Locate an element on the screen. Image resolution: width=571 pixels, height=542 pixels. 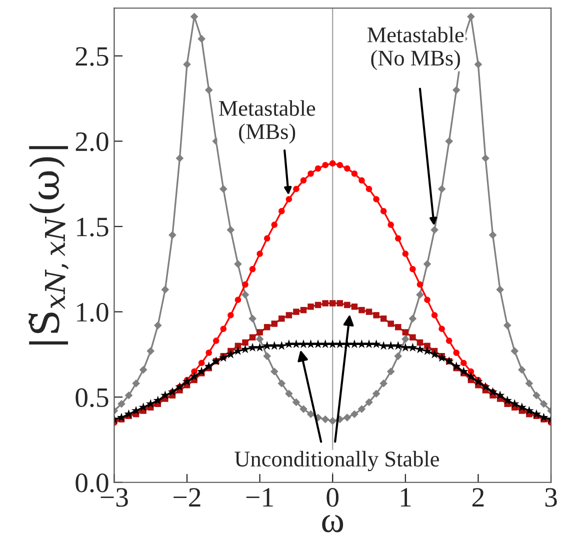
y-tick-label: 0.5 is located at coordinates (92, 398).